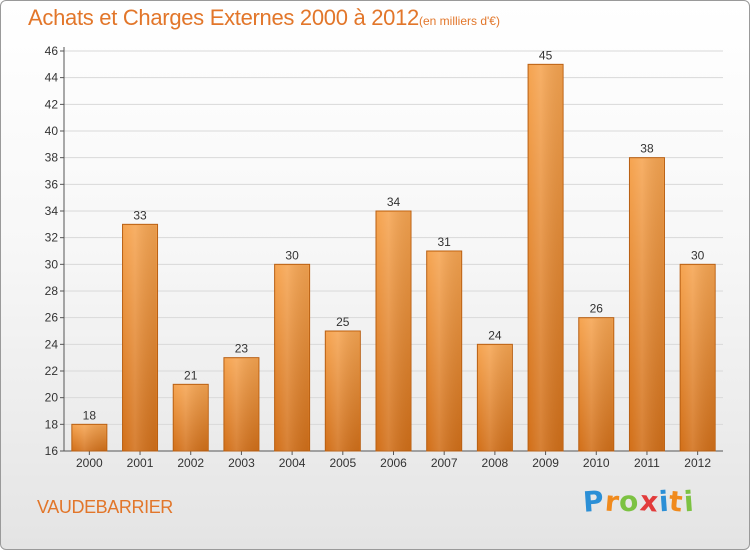 This screenshot has width=750, height=550. I want to click on y-tick-label: 16, so click(52, 451).